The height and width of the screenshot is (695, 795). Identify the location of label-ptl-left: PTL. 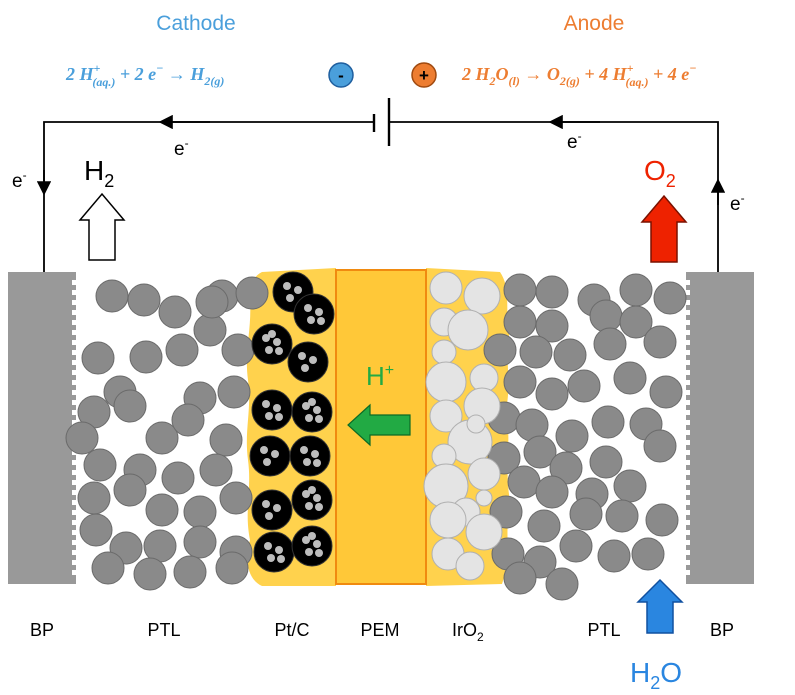
(163, 630).